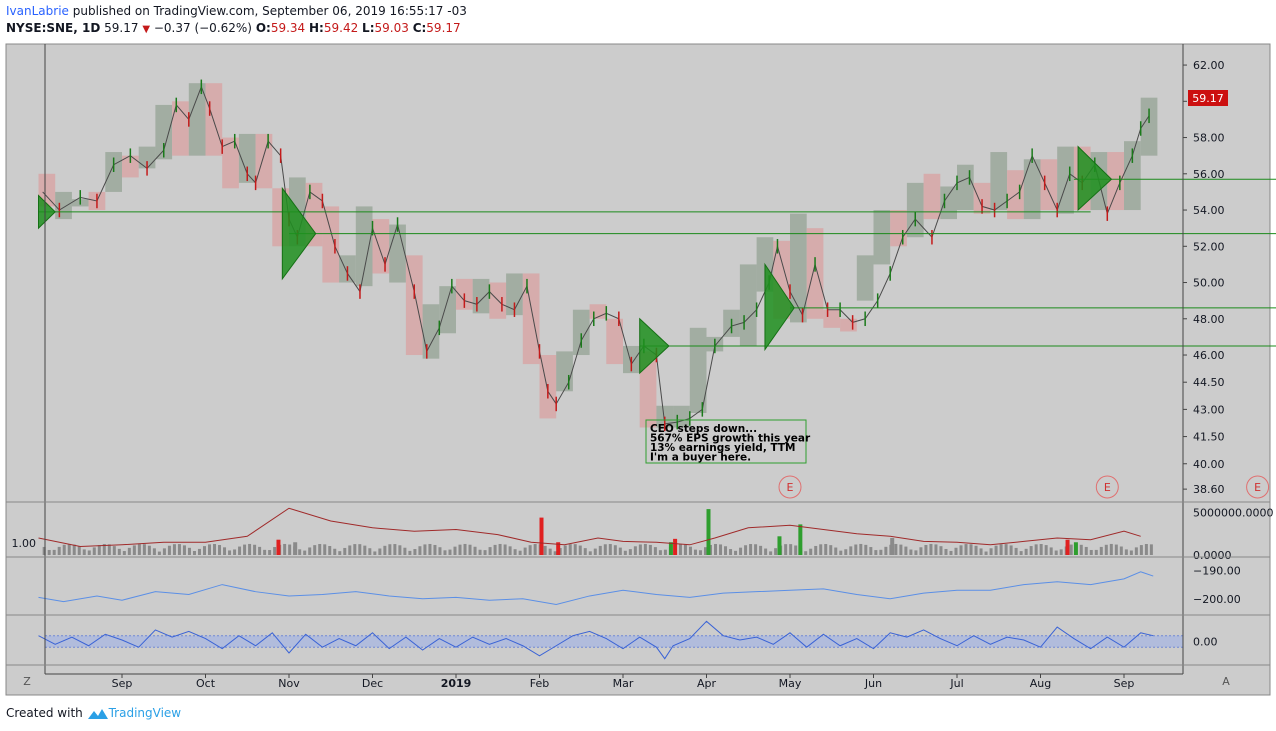 The height and width of the screenshot is (731, 1276). Describe the element at coordinates (1209, 65) in the screenshot. I see `price-tick-label: 62.00` at that location.